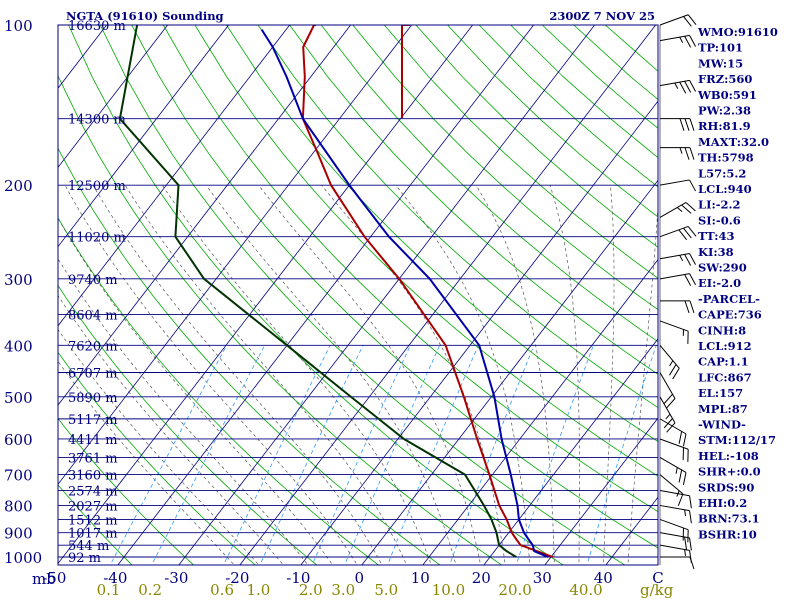 The image size is (800, 600). I want to click on pressure-unit-label: mb, so click(44, 579).